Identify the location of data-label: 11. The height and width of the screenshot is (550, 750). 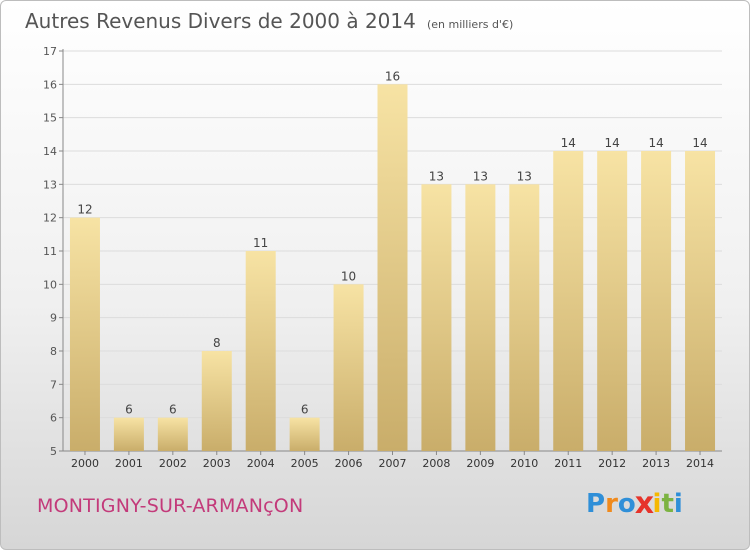
(260, 243).